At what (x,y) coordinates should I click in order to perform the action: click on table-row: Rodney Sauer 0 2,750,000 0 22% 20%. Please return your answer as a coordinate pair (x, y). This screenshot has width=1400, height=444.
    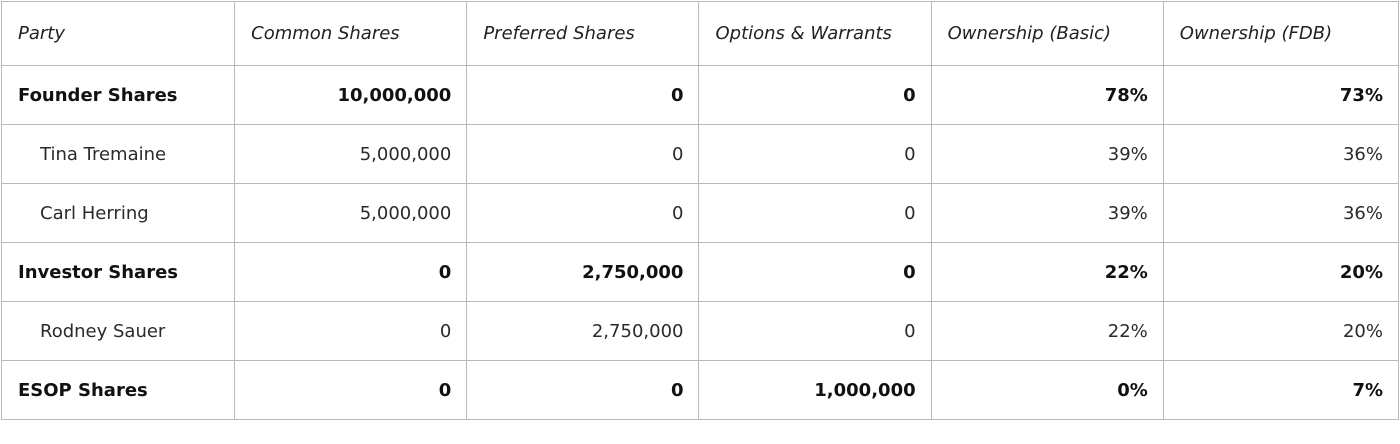
    Looking at the image, I should click on (700, 331).